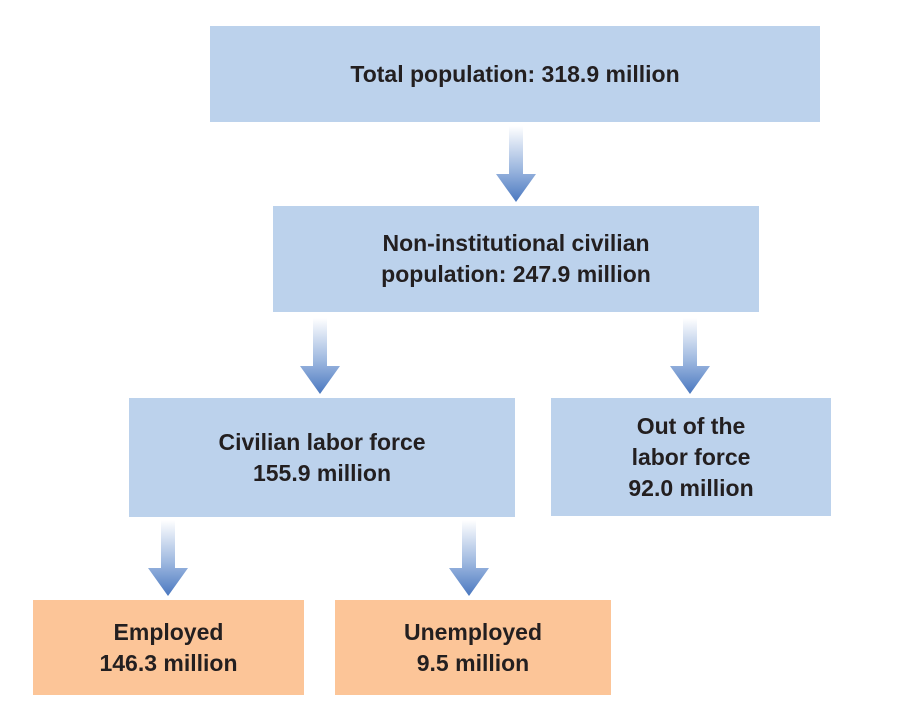 The width and height of the screenshot is (897, 720). What do you see at coordinates (168, 631) in the screenshot?
I see `employed-label-line-1: Employed` at bounding box center [168, 631].